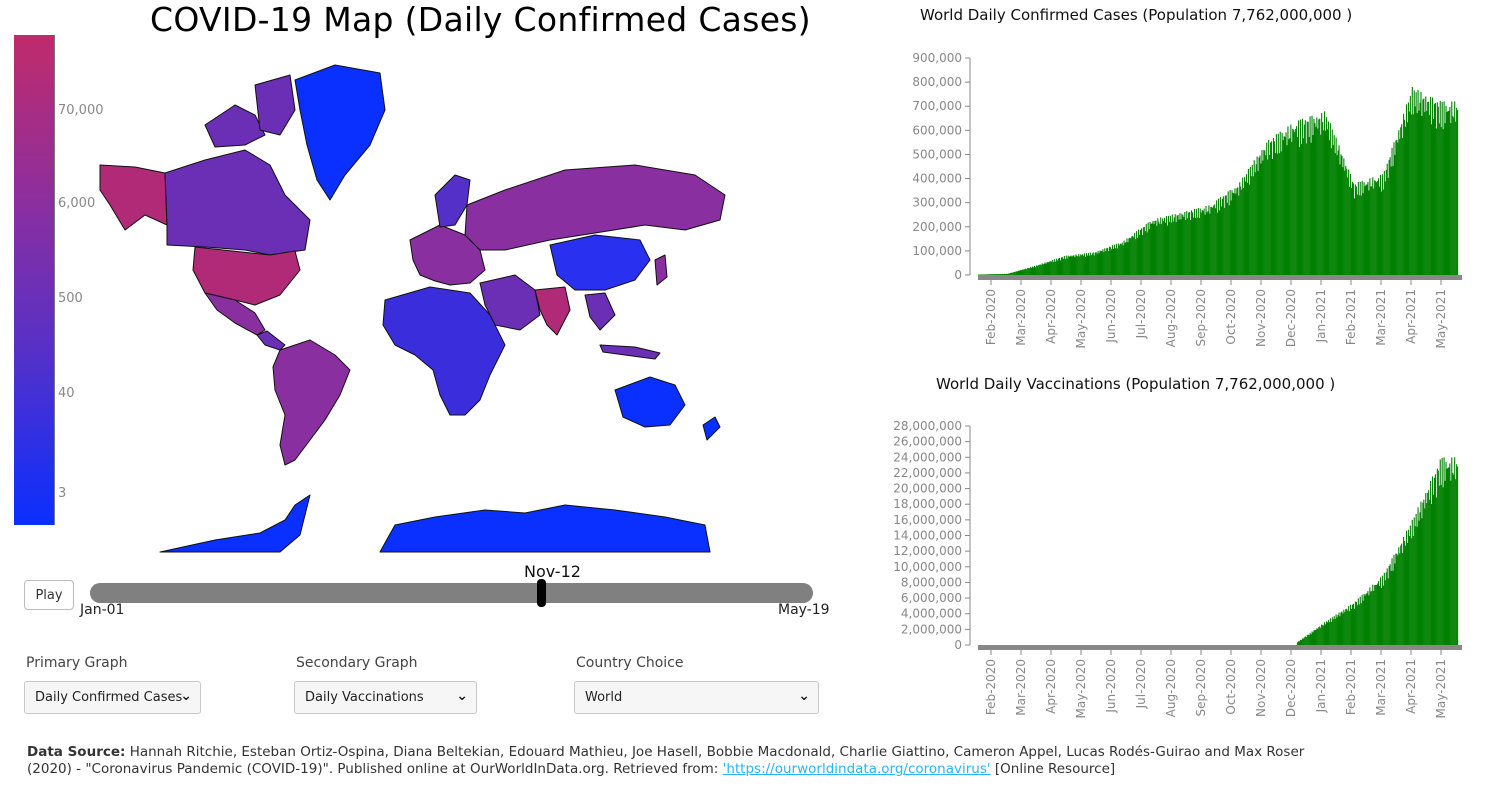 The width and height of the screenshot is (1512, 795). What do you see at coordinates (235, 523) in the screenshot?
I see `region-antarctica-west` at bounding box center [235, 523].